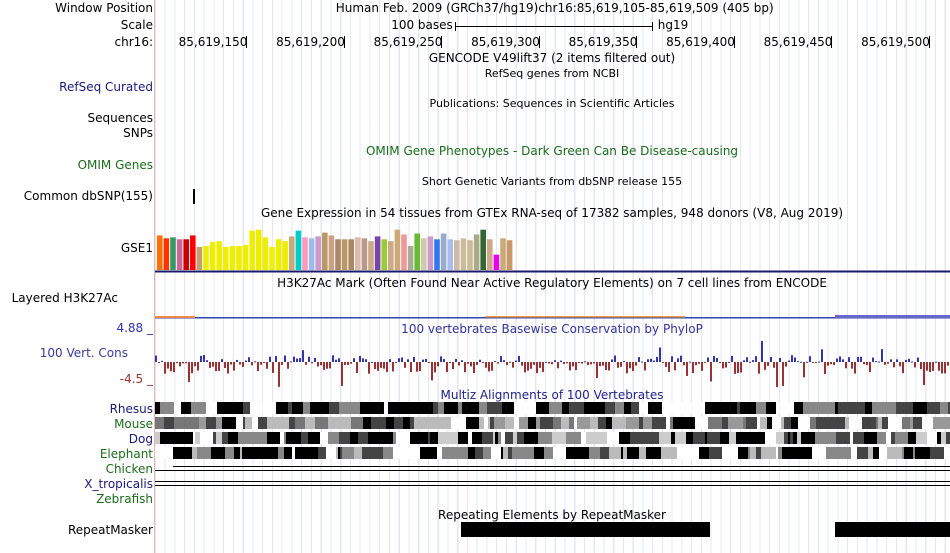  What do you see at coordinates (136, 248) in the screenshot?
I see `track-label-gse1: GSE1` at bounding box center [136, 248].